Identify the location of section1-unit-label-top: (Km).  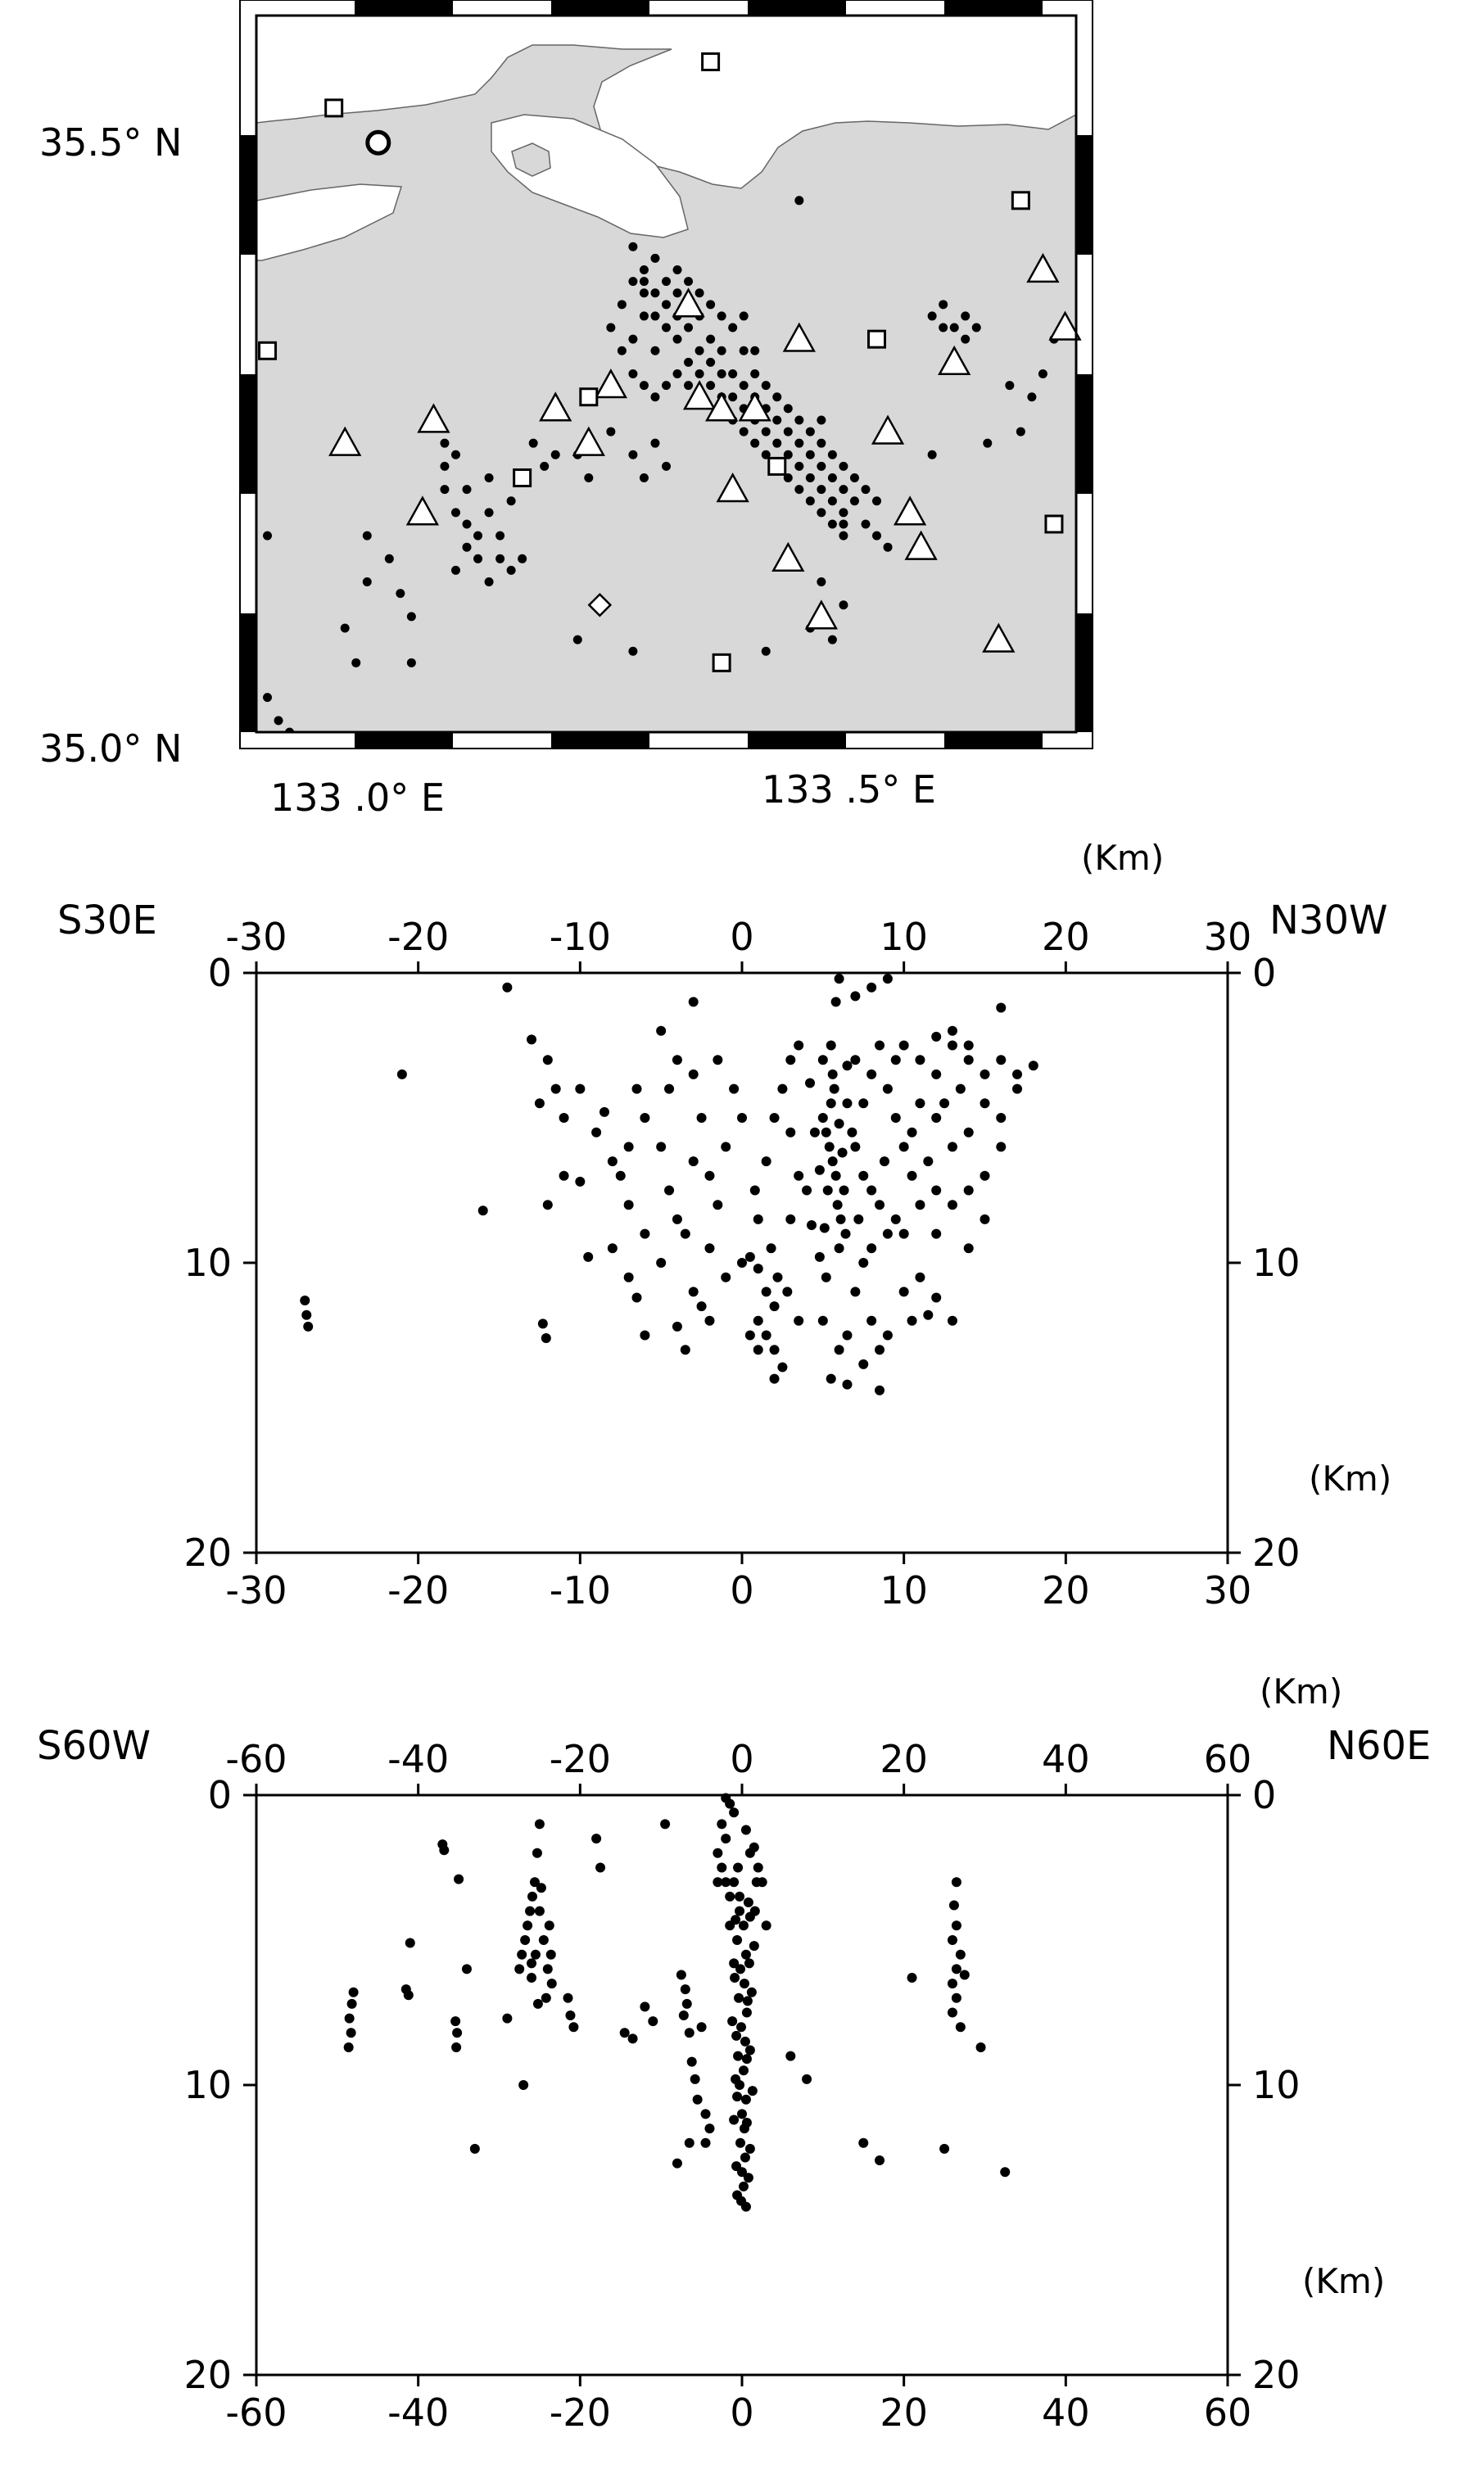
(1122, 858).